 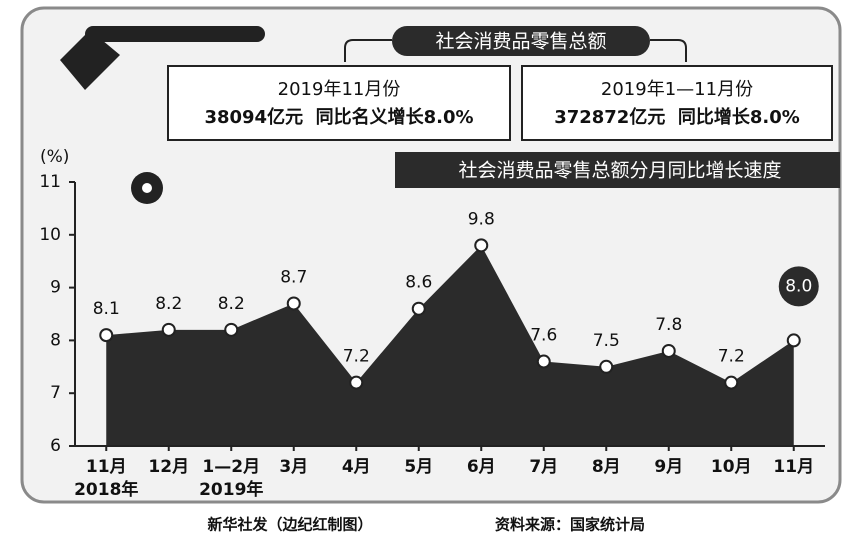 What do you see at coordinates (570, 525) in the screenshot?
I see `source: 资料来源：国家统计局` at bounding box center [570, 525].